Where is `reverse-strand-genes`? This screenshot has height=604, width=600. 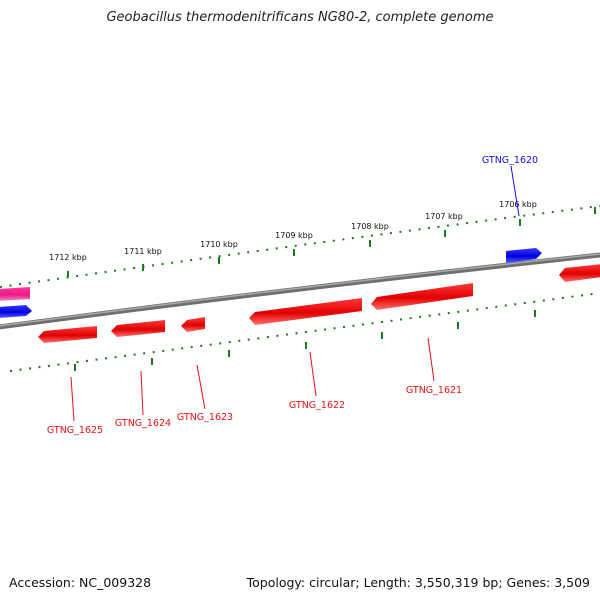 reverse-strand-genes is located at coordinates (319, 303).